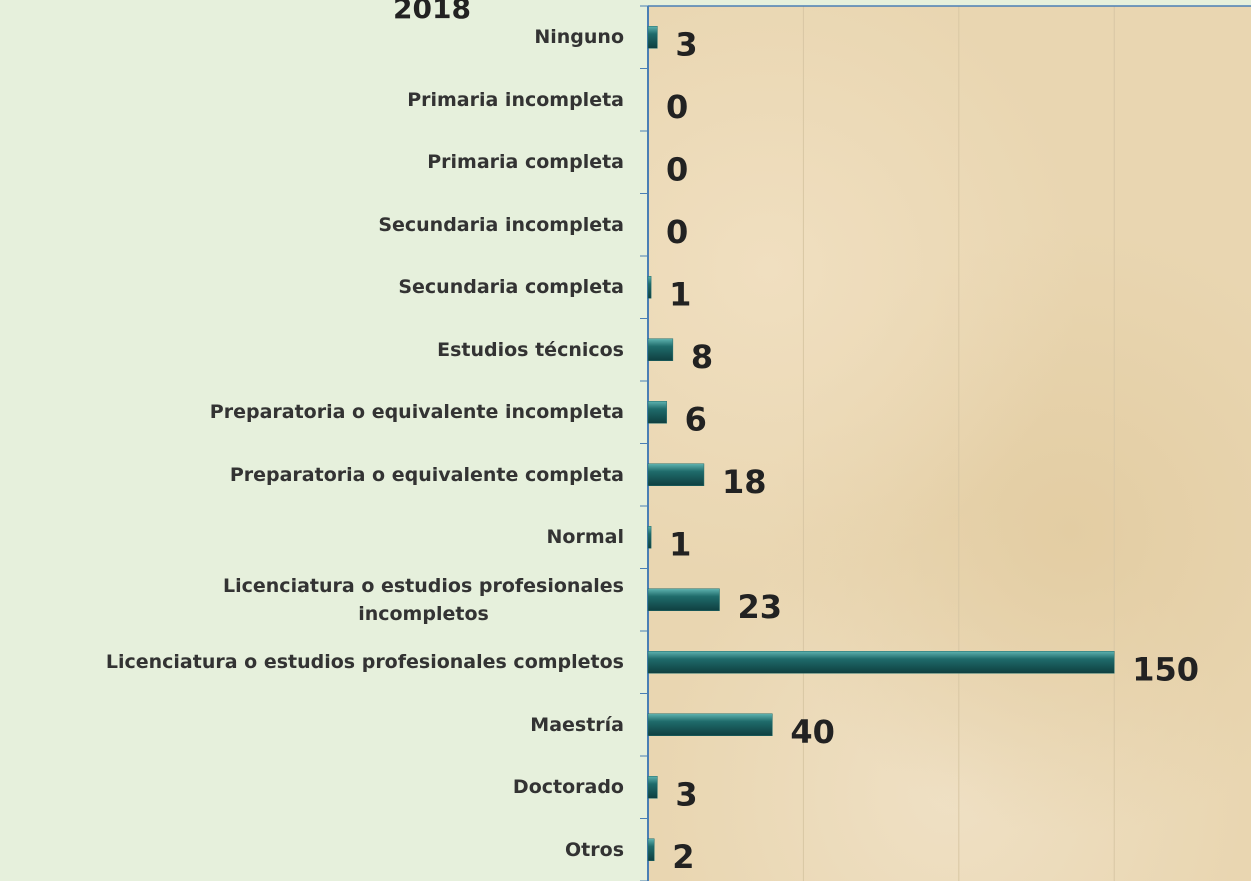  Describe the element at coordinates (759, 607) in the screenshot. I see `value-label: 23` at that location.